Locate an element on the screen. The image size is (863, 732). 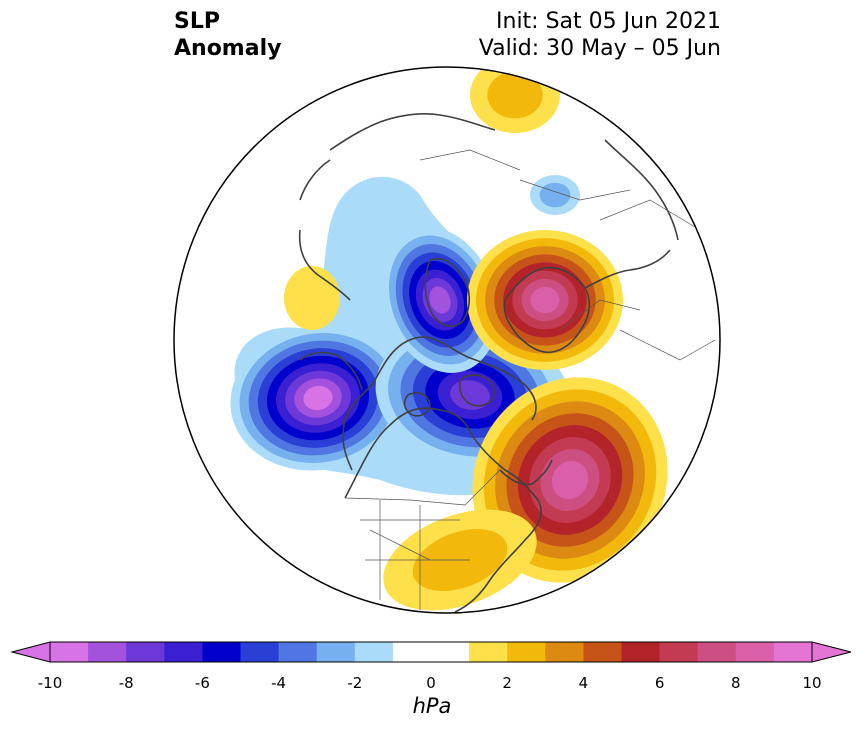
high-north-pacific is located at coordinates (312, 298).